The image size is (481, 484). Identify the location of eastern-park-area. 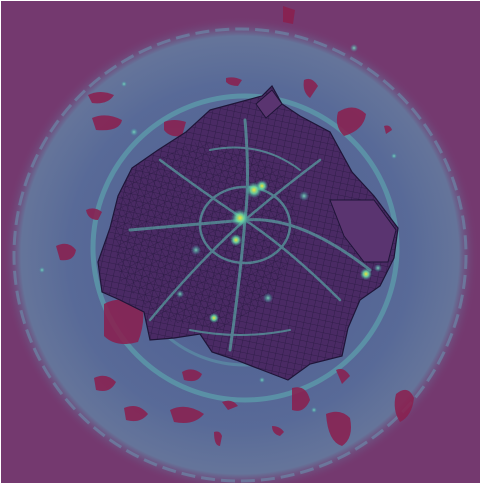
(363, 231).